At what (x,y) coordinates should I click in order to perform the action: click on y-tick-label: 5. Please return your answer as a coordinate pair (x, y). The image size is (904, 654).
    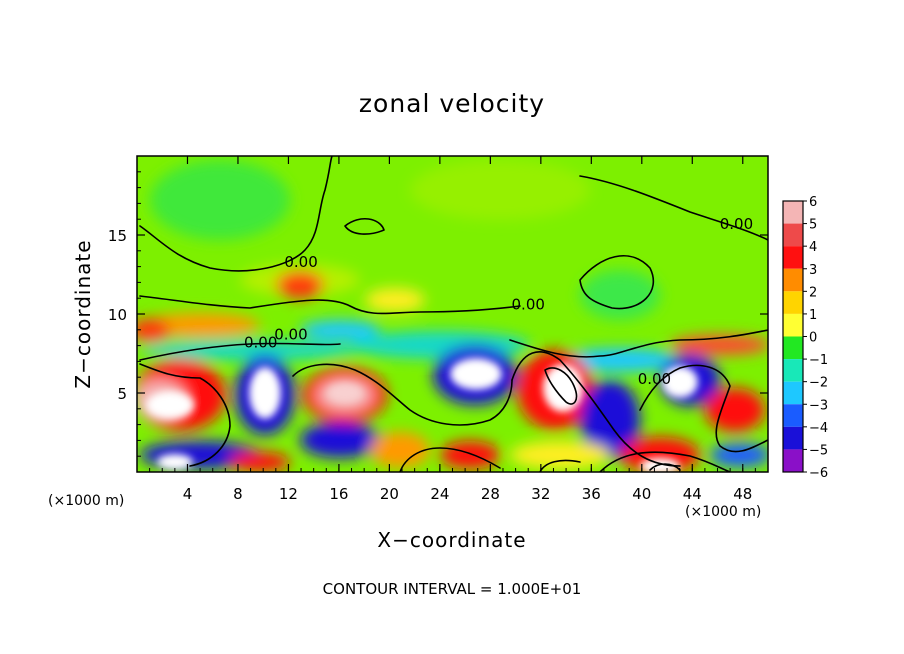
    Looking at the image, I should click on (122, 394).